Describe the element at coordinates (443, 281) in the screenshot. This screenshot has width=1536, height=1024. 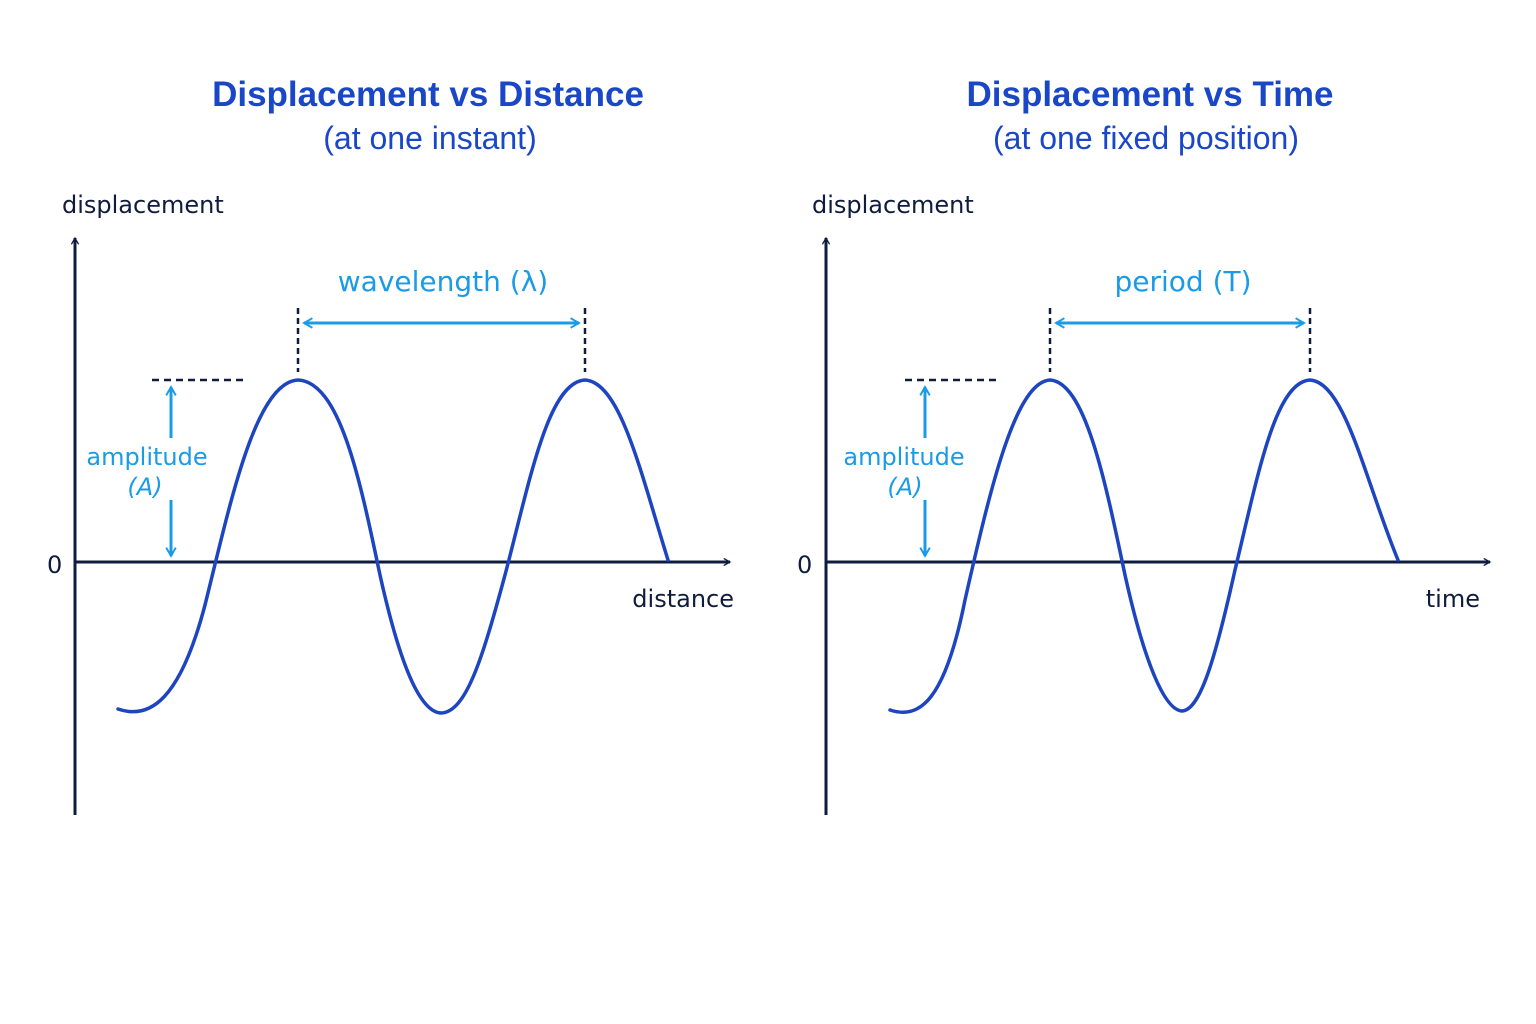
I see `wavelength-label: wavelength (λ)` at that location.